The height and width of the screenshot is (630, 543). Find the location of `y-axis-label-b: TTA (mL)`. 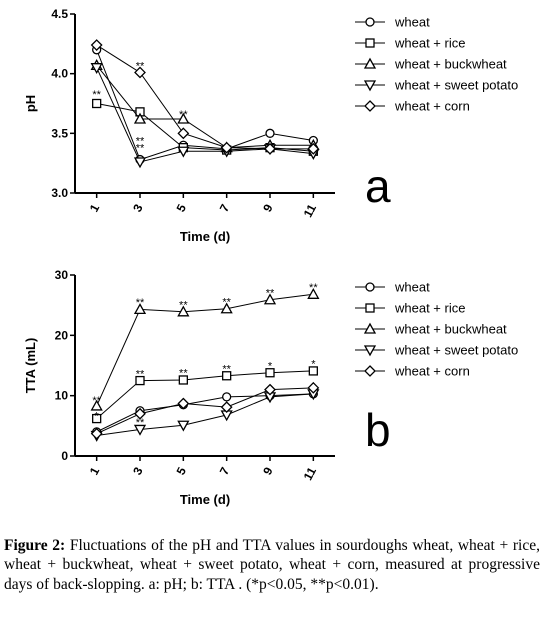

y-axis-label-b: TTA (mL) is located at coordinates (30, 366).